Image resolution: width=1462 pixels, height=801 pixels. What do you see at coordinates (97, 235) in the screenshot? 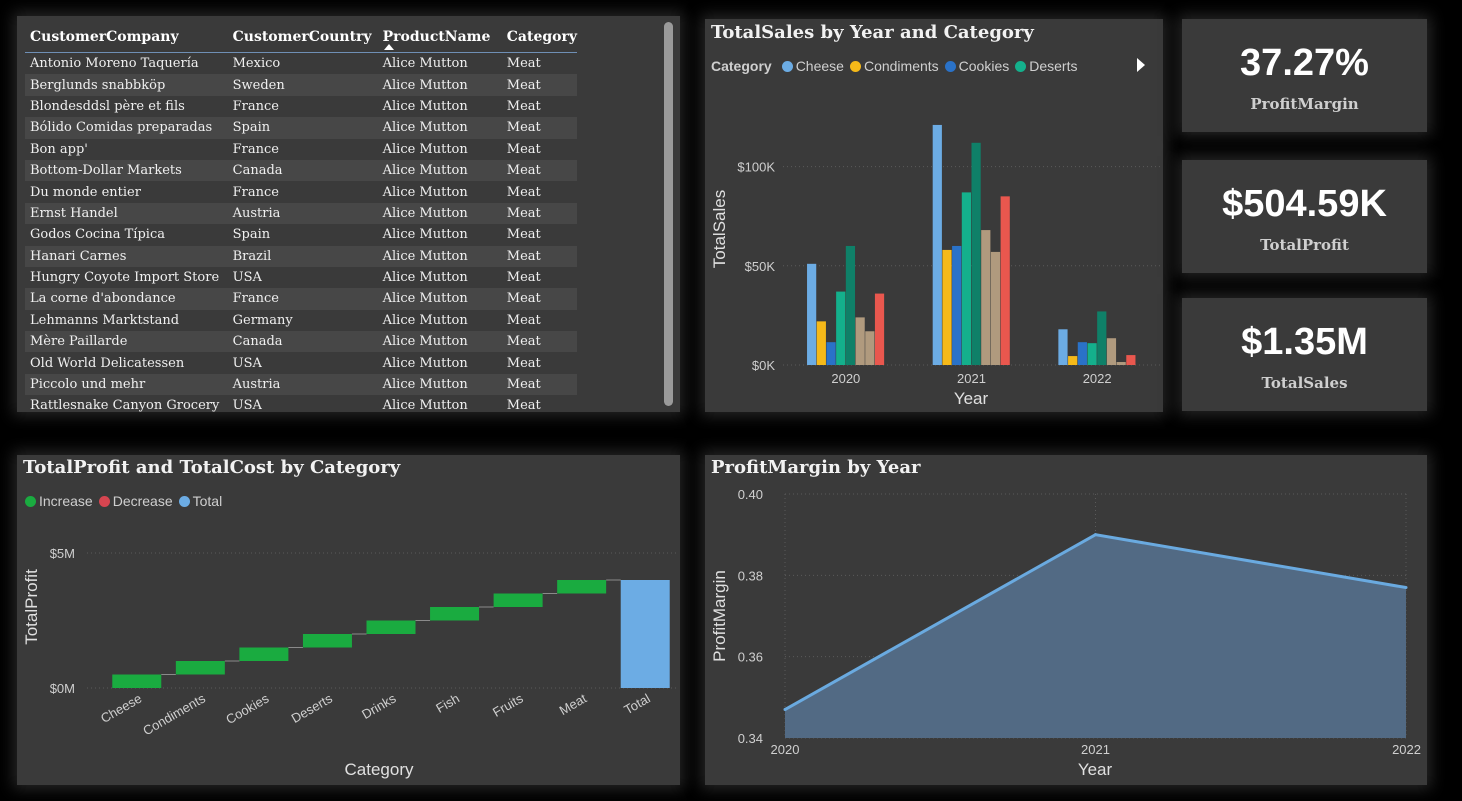
I see `cell-company: Godos Cocina Típica` at bounding box center [97, 235].